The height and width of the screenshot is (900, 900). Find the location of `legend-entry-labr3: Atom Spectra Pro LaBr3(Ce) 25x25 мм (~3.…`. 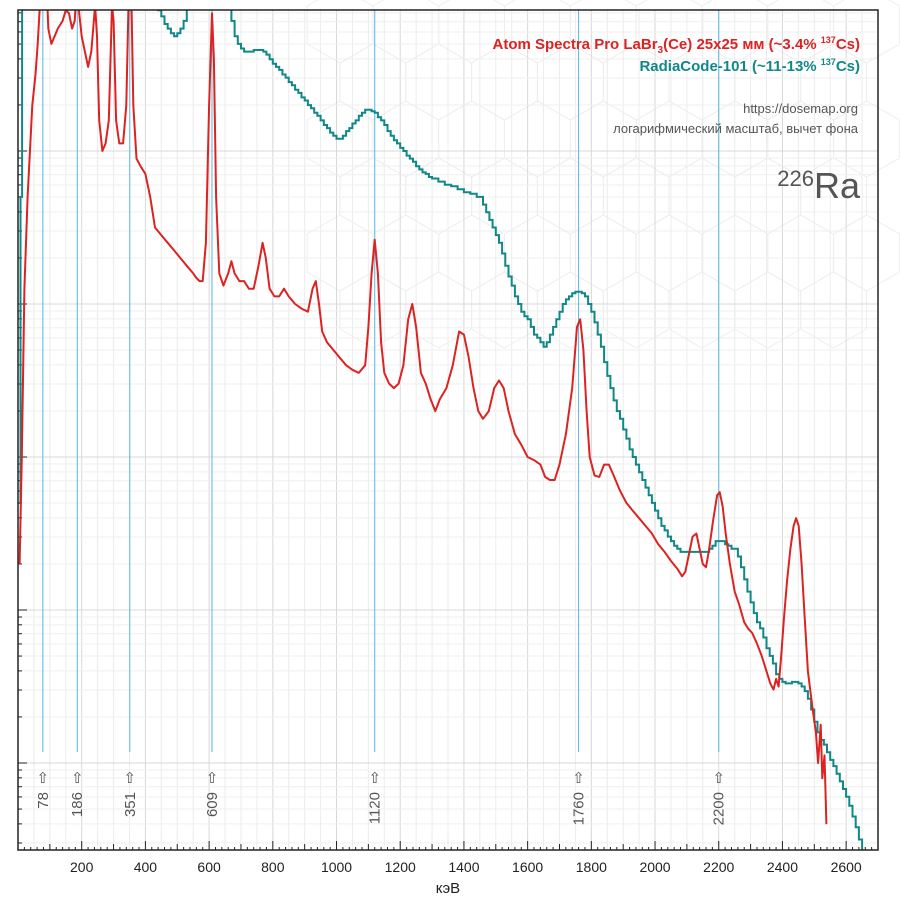

legend-entry-labr3: Atom Spectra Pro LaBr3(Ce) 25x25 мм (~3.… is located at coordinates (677, 45).